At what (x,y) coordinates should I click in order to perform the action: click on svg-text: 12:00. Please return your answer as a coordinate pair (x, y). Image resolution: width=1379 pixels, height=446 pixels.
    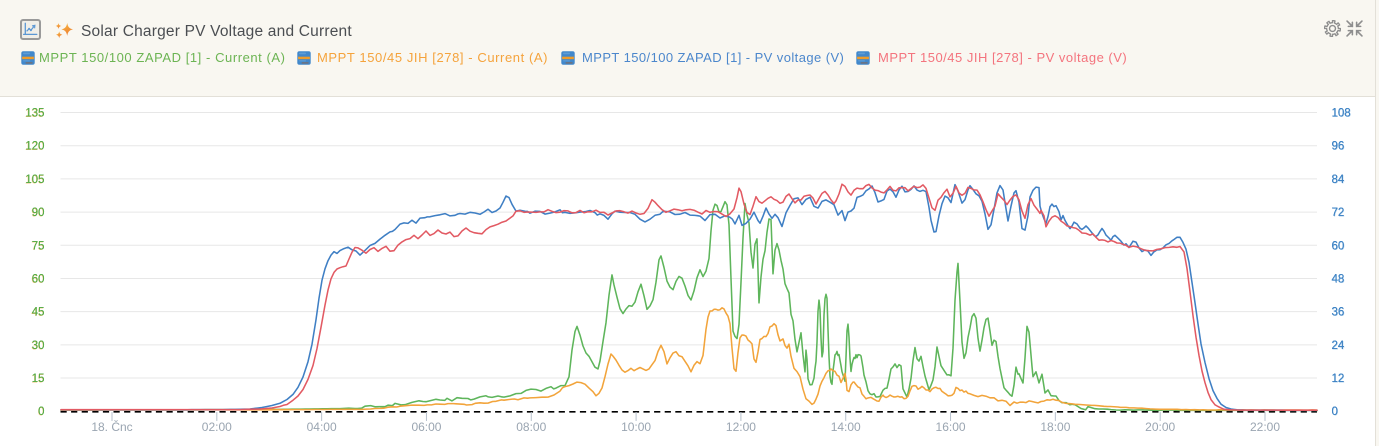
    Looking at the image, I should click on (741, 427).